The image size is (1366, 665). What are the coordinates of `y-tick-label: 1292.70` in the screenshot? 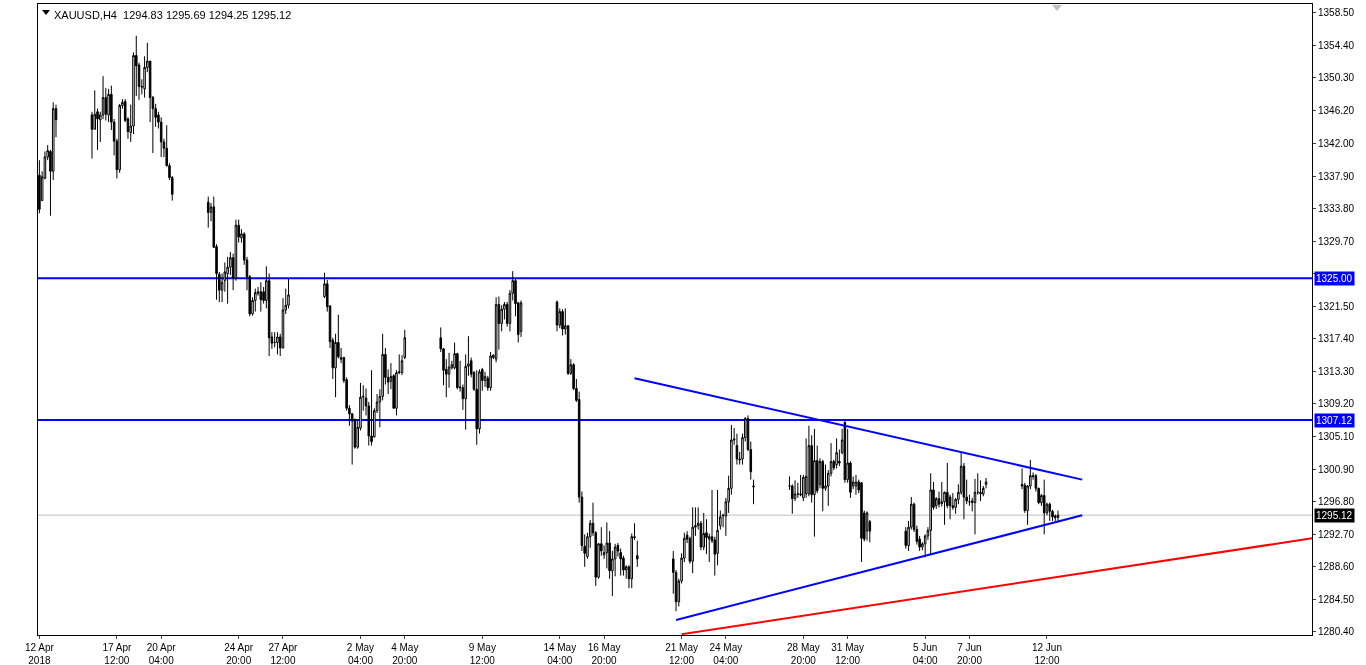 It's located at (1336, 534).